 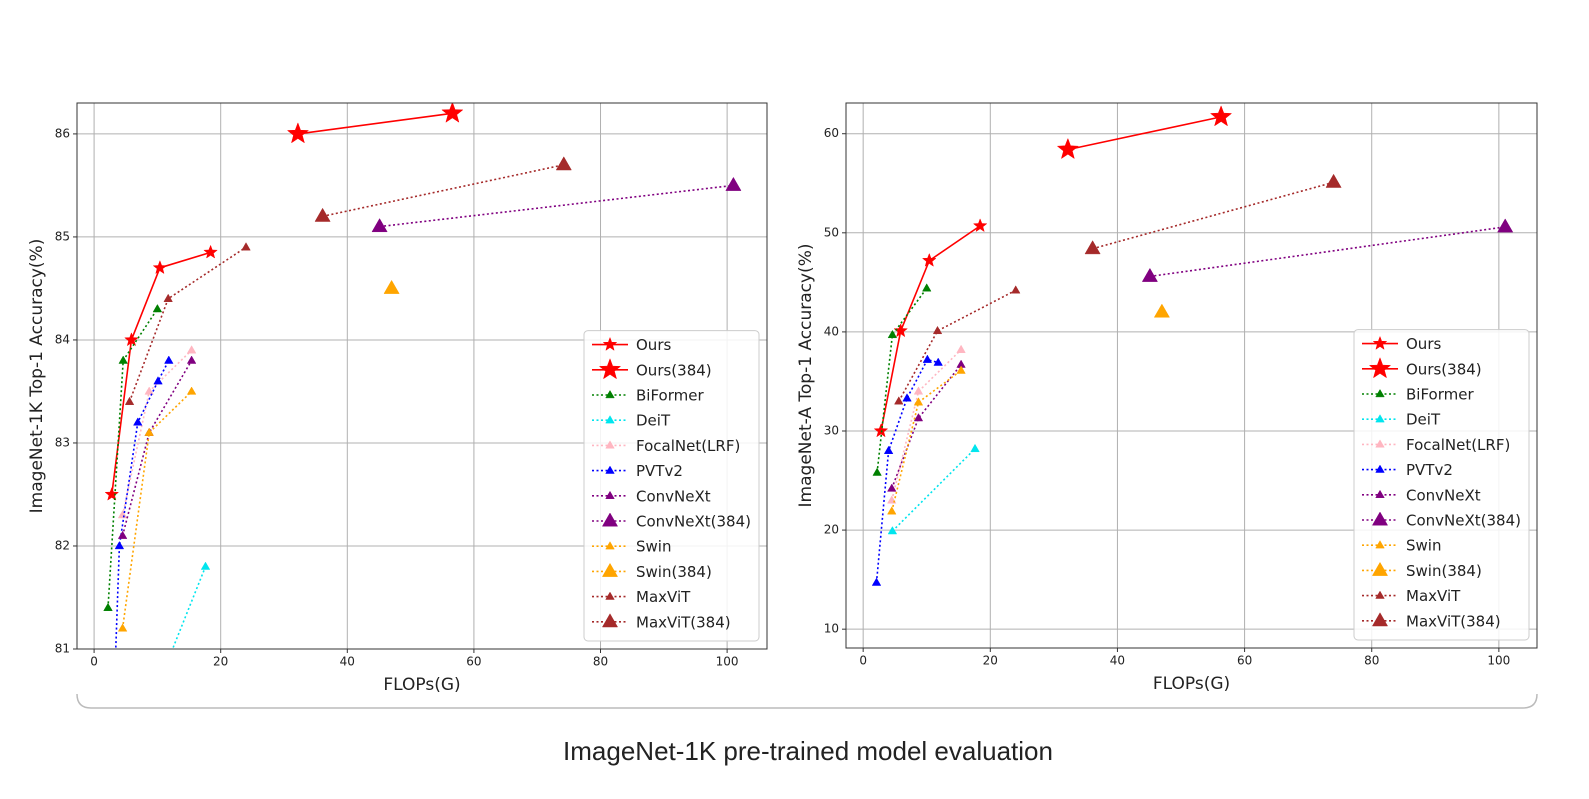 What do you see at coordinates (37, 376) in the screenshot?
I see `y-axis-label: ImageNet-1K Top-1 Accuracy(%)` at bounding box center [37, 376].